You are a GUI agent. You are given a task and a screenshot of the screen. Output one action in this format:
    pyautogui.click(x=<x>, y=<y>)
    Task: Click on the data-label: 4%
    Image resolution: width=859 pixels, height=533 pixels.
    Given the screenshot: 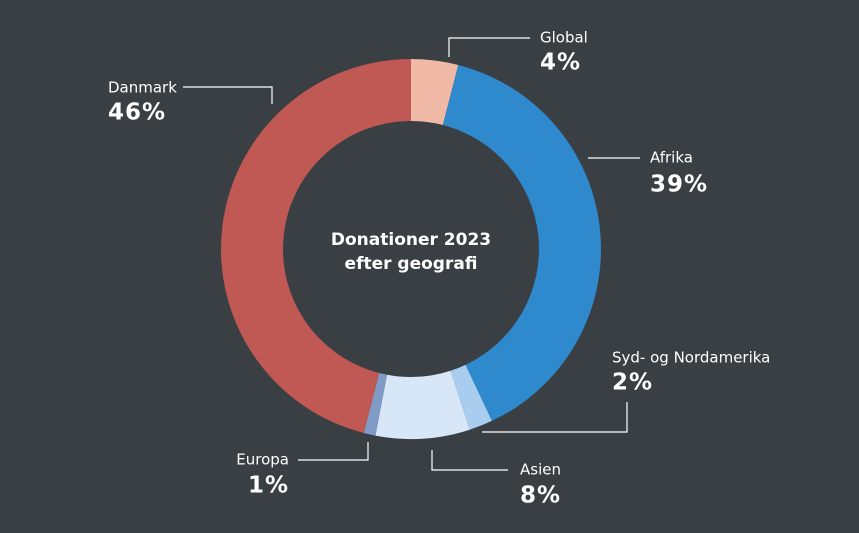 What is the action you would take?
    pyautogui.click(x=560, y=63)
    